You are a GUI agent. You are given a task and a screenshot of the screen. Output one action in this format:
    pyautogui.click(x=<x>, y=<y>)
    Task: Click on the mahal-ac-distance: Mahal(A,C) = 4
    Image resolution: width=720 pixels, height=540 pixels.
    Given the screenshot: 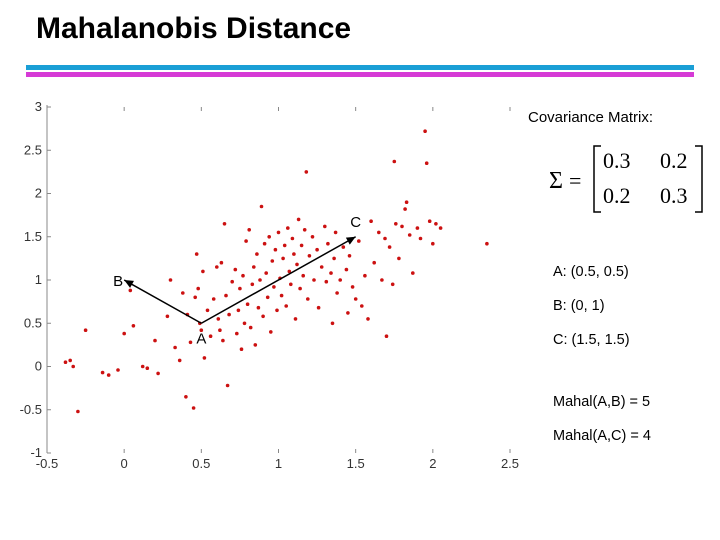 What is the action you would take?
    pyautogui.click(x=602, y=436)
    